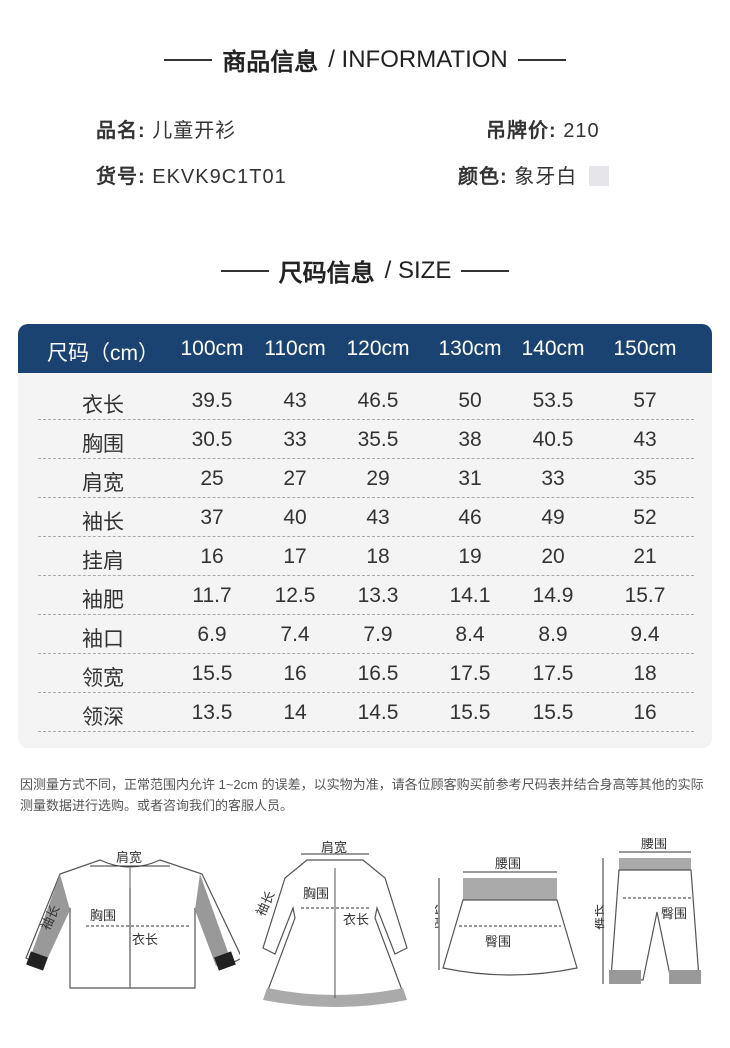  I want to click on dress-diagram: 肩宽 胸围 衣长 袖长, so click(330, 923).